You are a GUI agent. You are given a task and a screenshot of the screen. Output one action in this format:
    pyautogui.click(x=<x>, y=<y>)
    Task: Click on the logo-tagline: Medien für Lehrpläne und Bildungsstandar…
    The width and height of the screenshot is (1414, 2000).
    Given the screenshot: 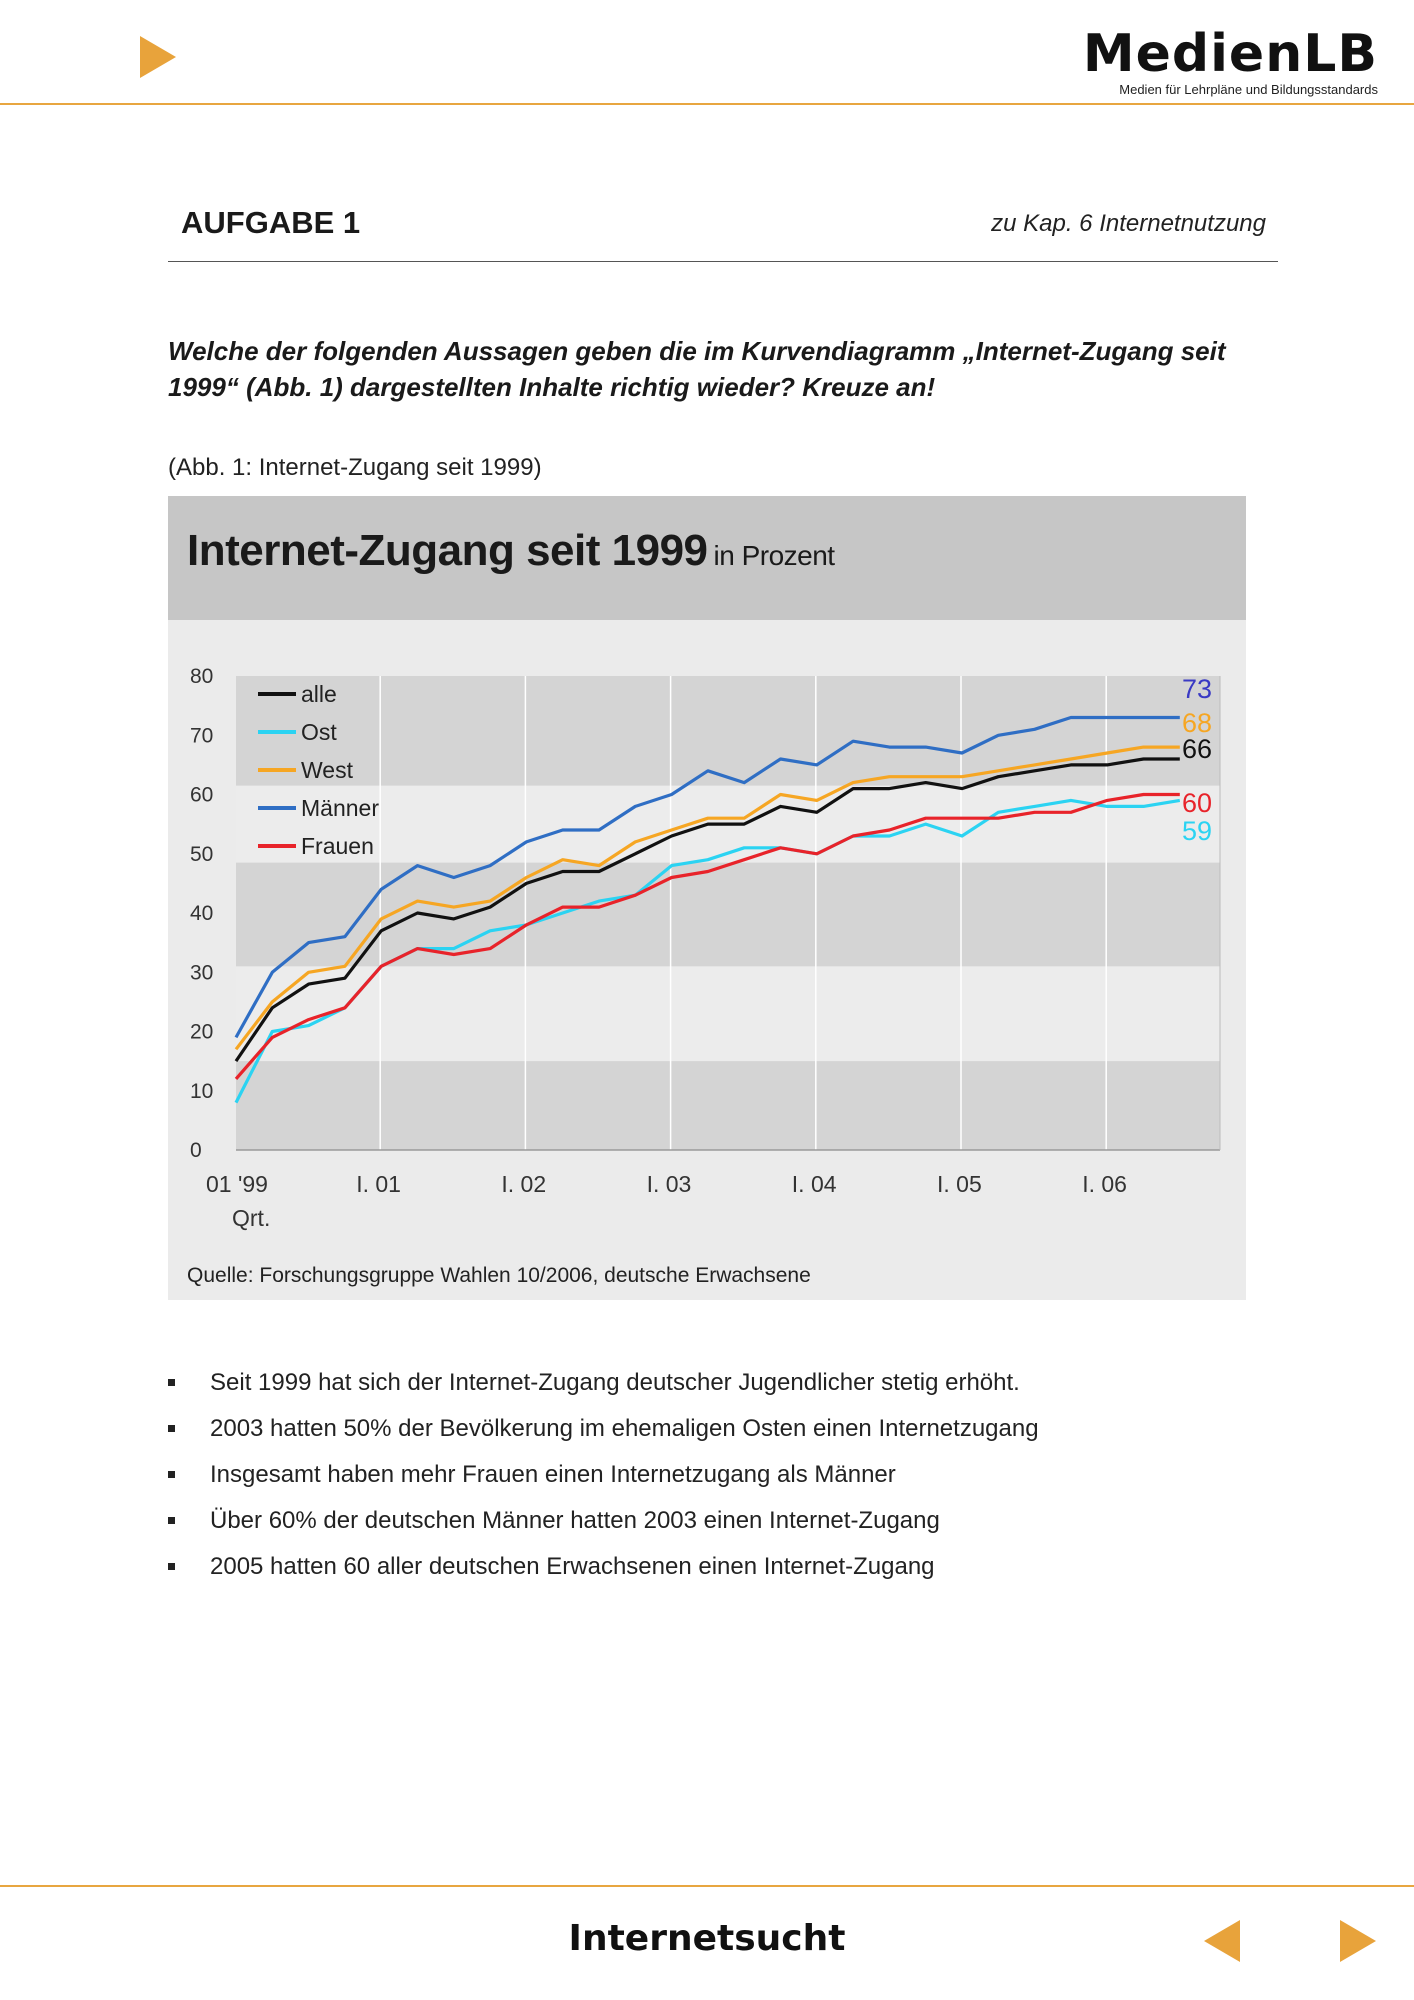 What is the action you would take?
    pyautogui.click(x=1248, y=89)
    